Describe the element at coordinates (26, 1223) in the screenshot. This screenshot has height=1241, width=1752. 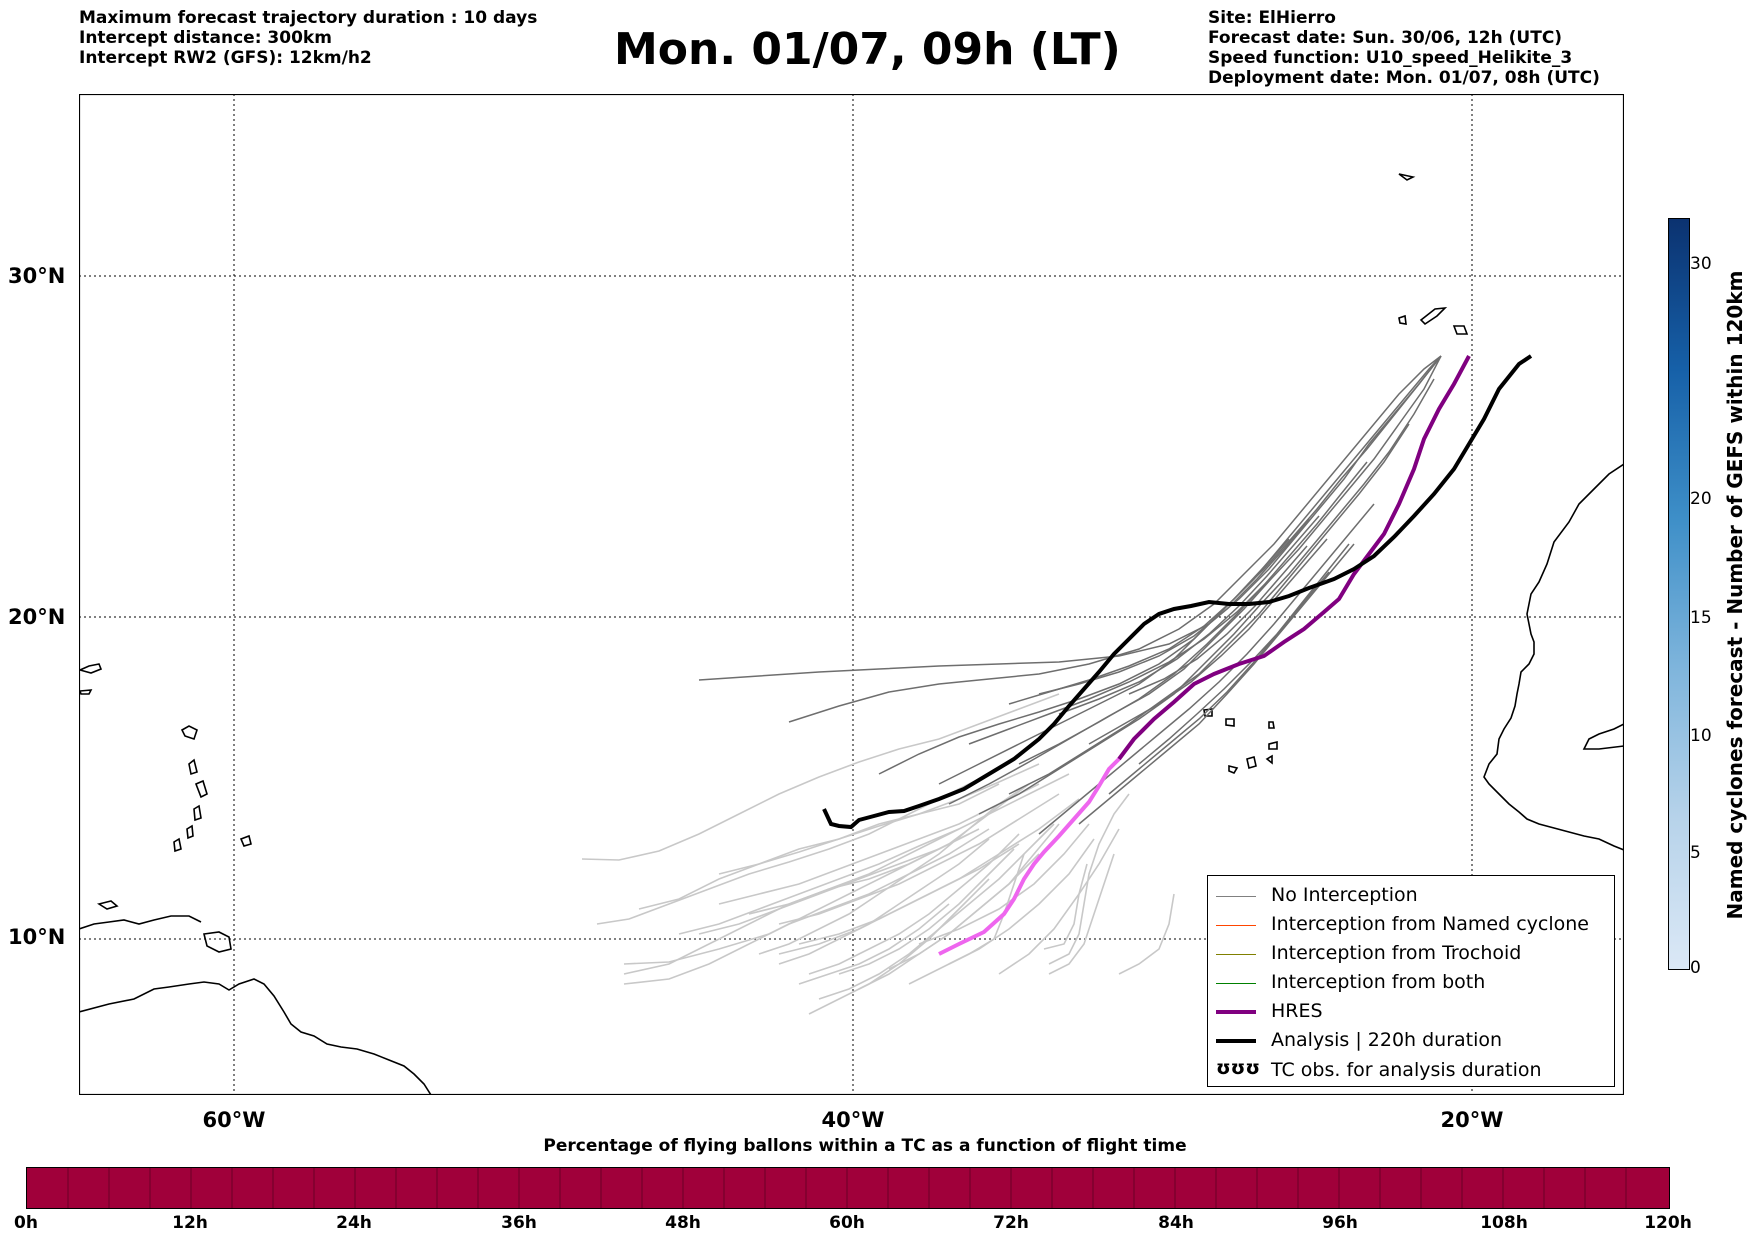
I see `flight-time-tick: 0h` at that location.